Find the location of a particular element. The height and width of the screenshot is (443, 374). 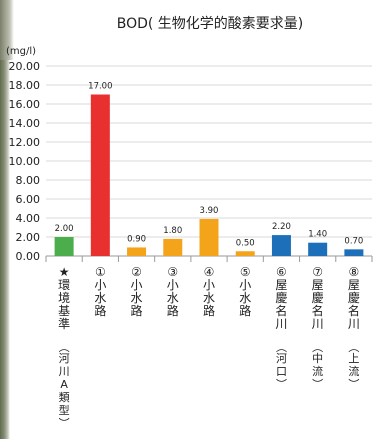

x-tick-label: ③ 小水路 is located at coordinates (173, 291).